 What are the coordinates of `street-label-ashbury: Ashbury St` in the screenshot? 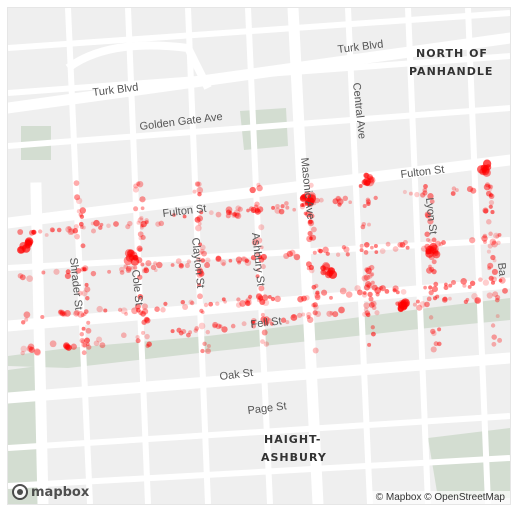 It's located at (258, 259).